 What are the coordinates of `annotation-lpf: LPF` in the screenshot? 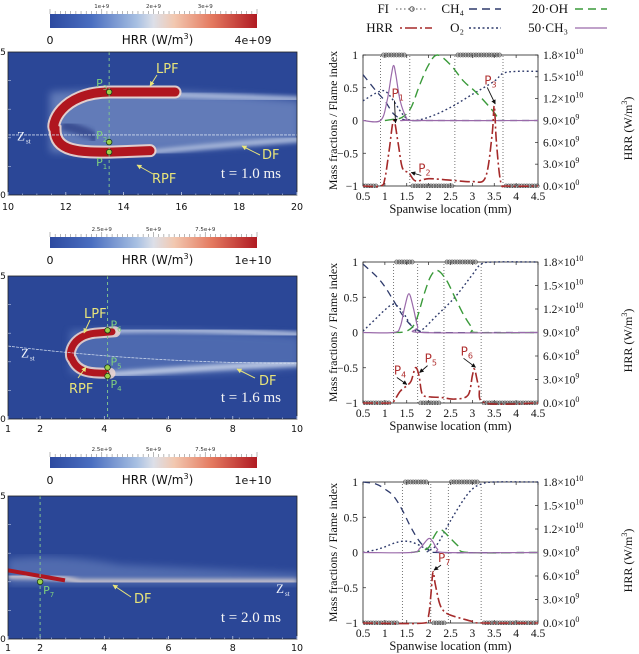 It's located at (95, 314).